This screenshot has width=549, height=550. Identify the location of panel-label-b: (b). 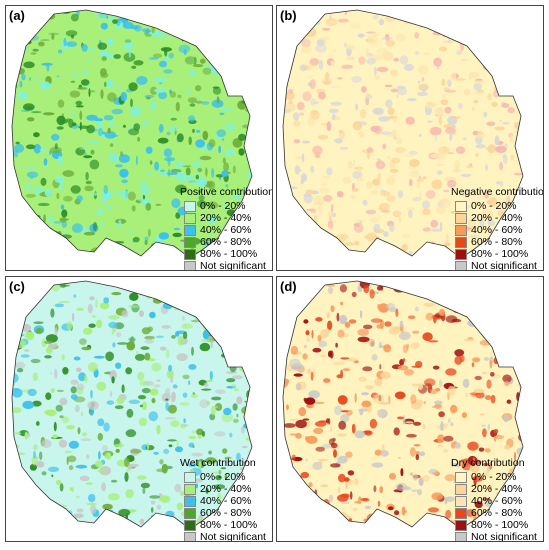
(288, 15).